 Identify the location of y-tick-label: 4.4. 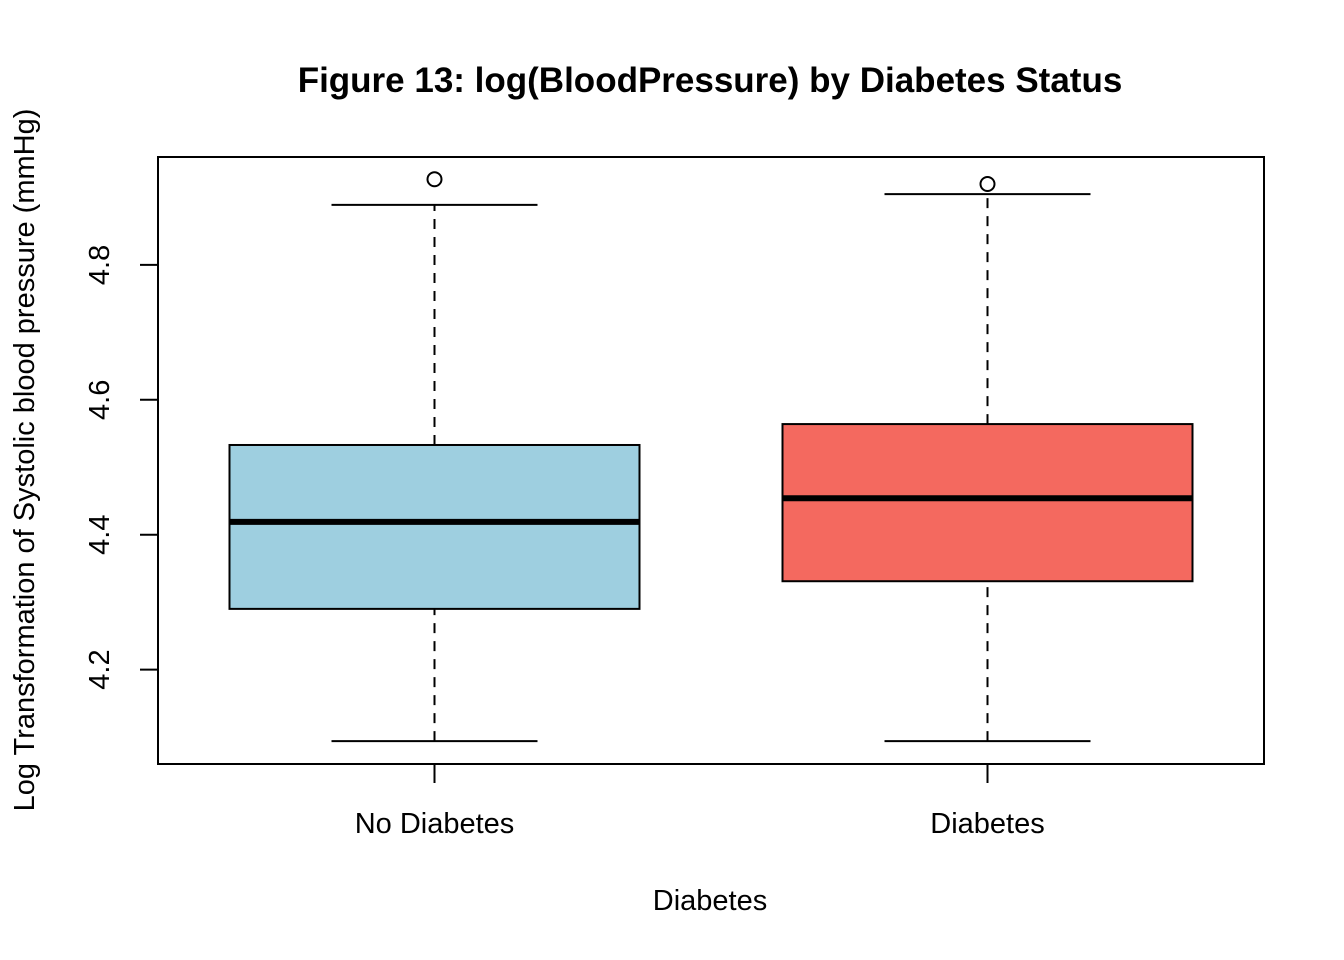
(100, 535).